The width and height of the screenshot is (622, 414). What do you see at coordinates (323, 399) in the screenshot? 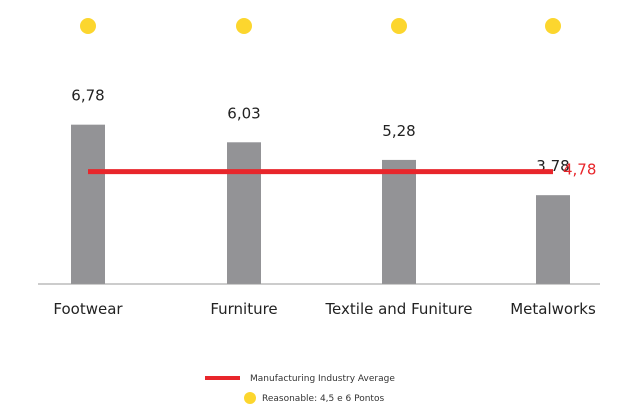
I see `legend-reasonable-label: Reasonable: 4,5 e 6 Pontos` at bounding box center [323, 399].